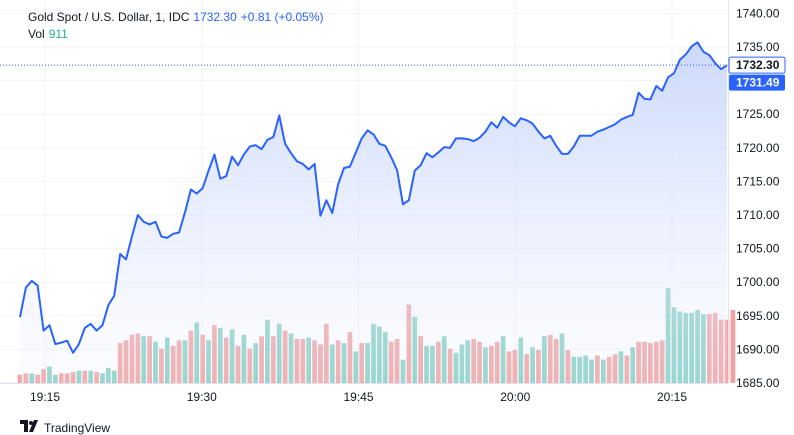  Describe the element at coordinates (758, 13) in the screenshot. I see `y-tick-label: 1740.00` at that location.